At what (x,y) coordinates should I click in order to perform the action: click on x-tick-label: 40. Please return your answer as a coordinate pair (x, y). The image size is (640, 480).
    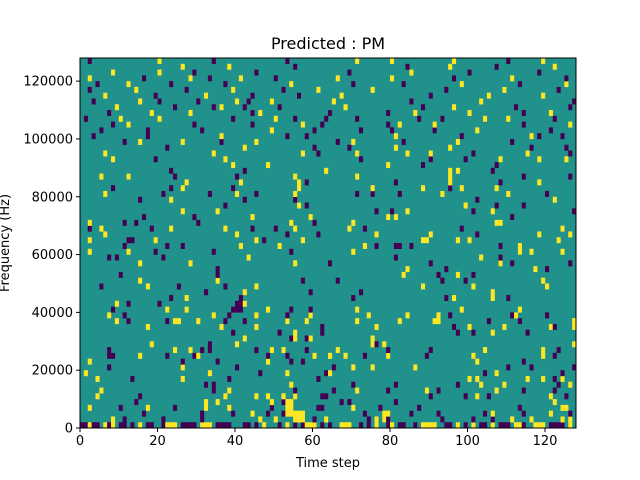
    Looking at the image, I should click on (235, 441).